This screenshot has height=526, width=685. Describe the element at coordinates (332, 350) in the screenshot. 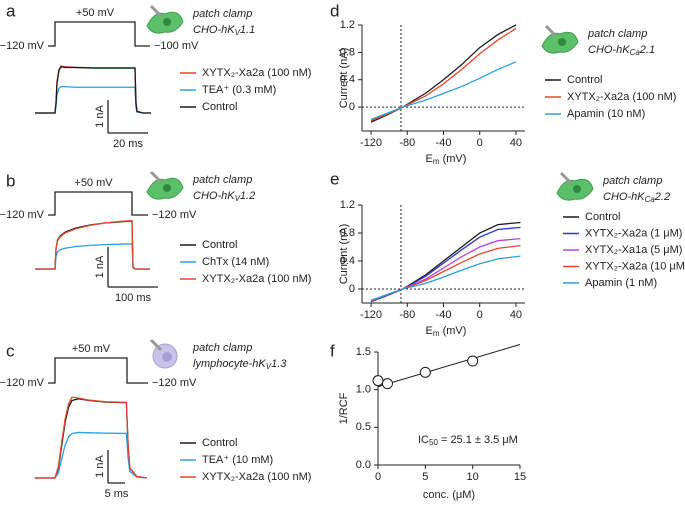

I see `panel-label: f` at that location.